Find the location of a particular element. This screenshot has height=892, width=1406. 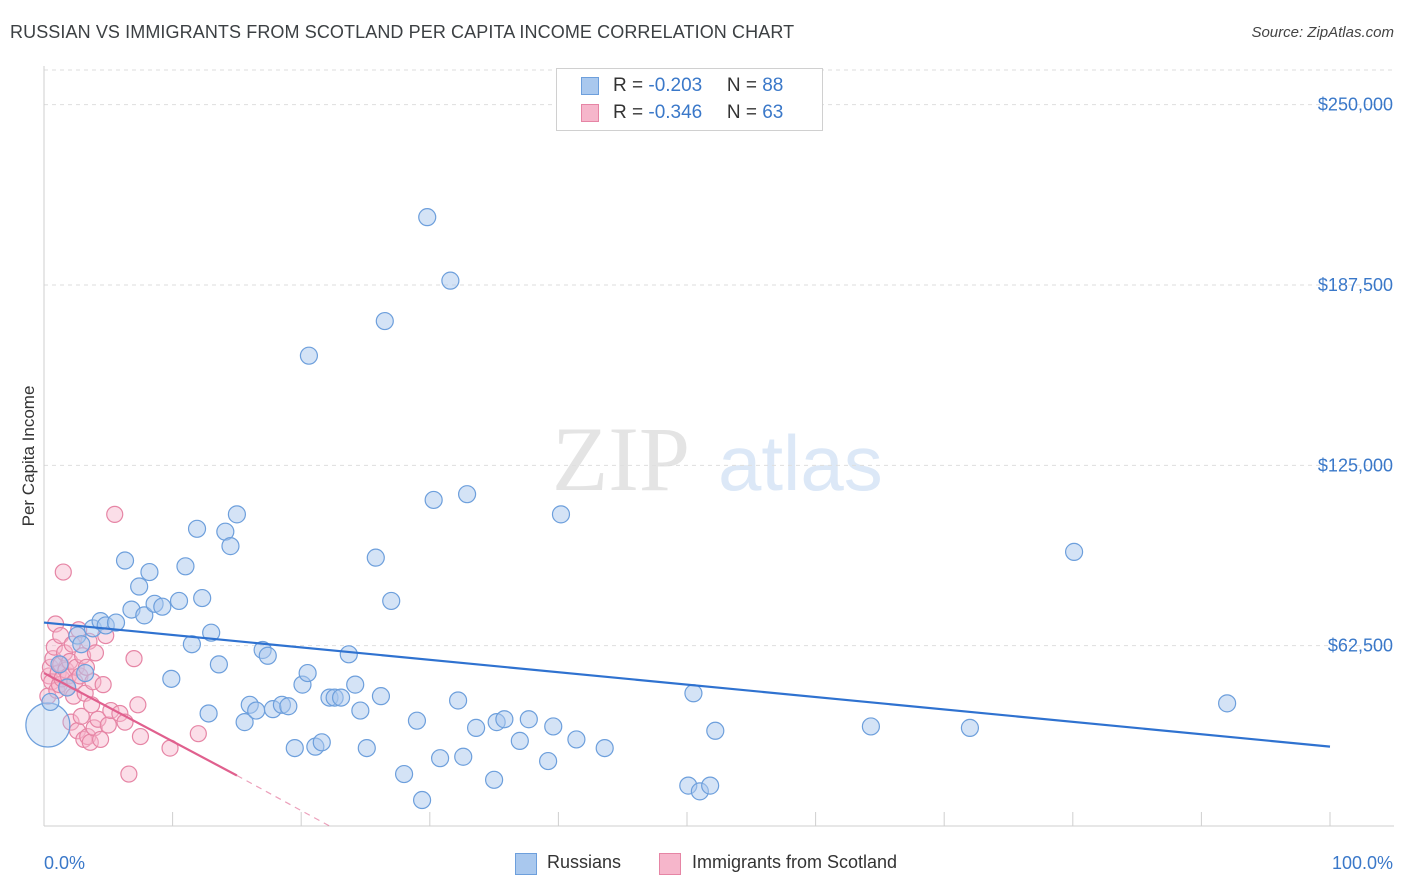

bottom-scotland-swatch is located at coordinates (670, 864).